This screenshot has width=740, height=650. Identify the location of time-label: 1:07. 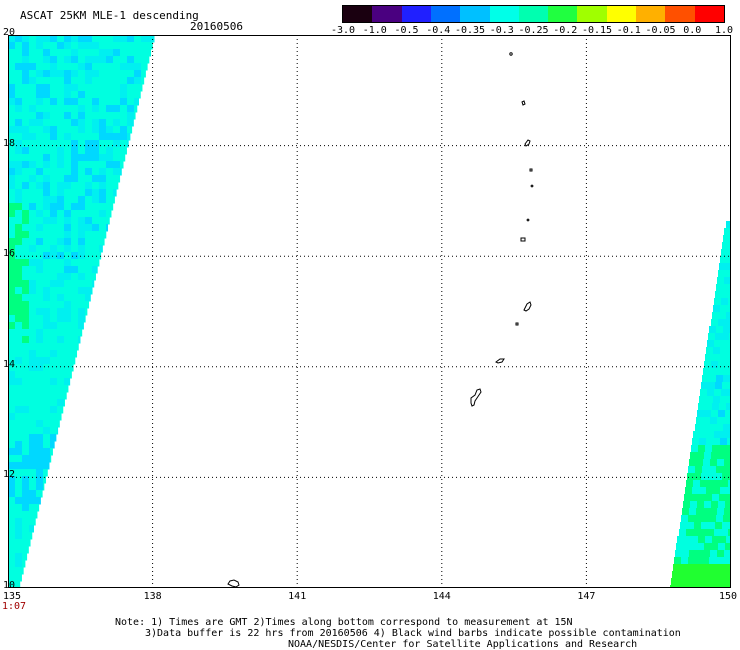
(14, 606).